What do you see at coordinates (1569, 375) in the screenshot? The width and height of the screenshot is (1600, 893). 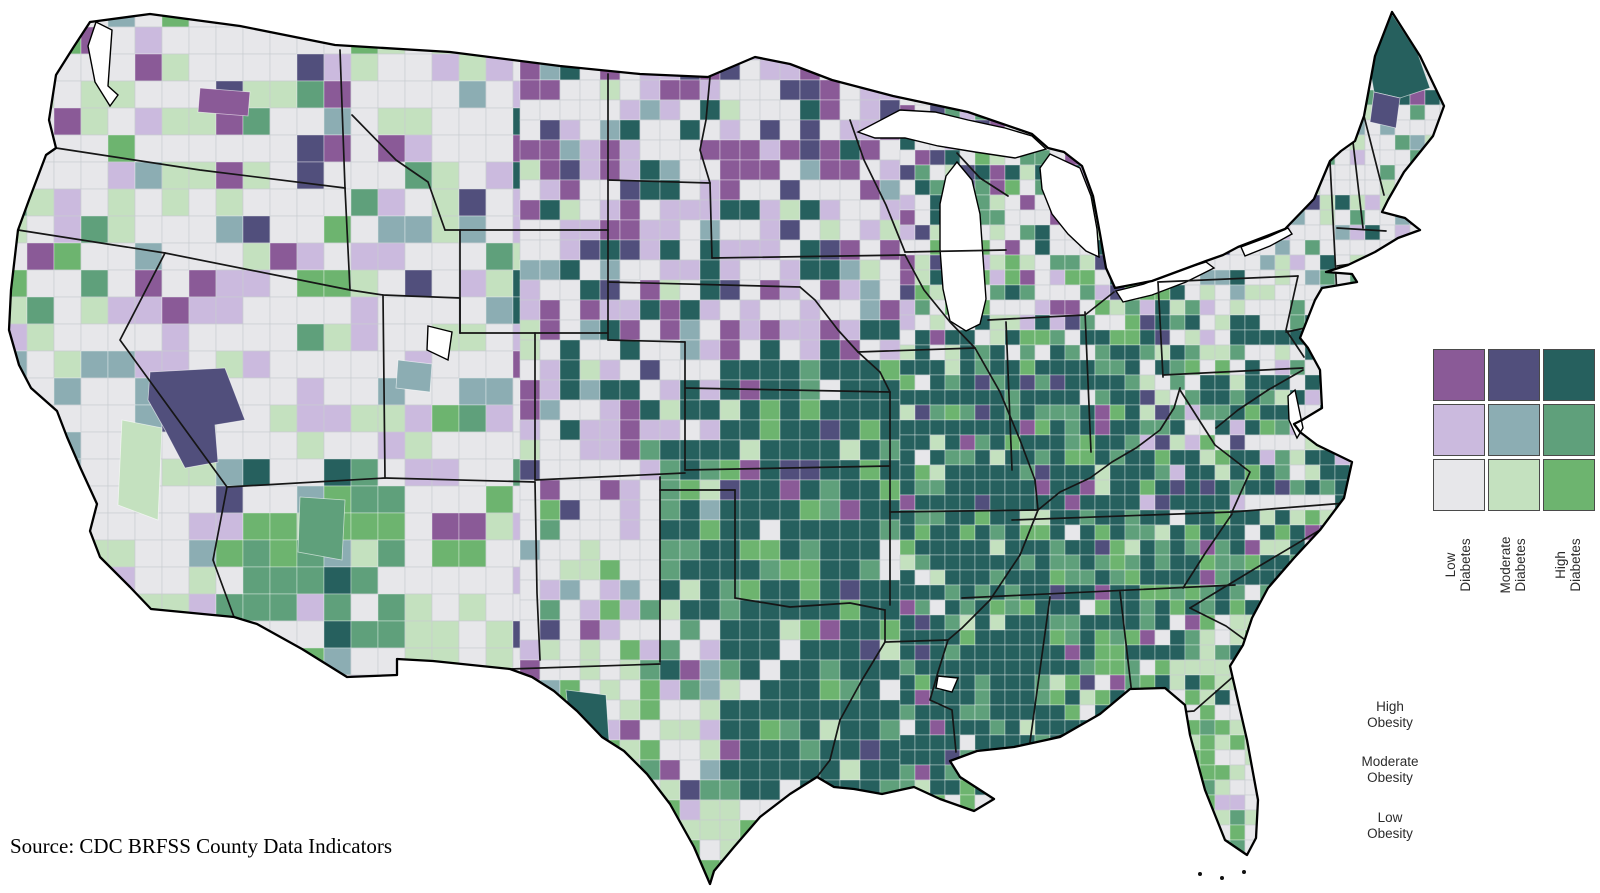 I see `legend-swatch-r0c2` at bounding box center [1569, 375].